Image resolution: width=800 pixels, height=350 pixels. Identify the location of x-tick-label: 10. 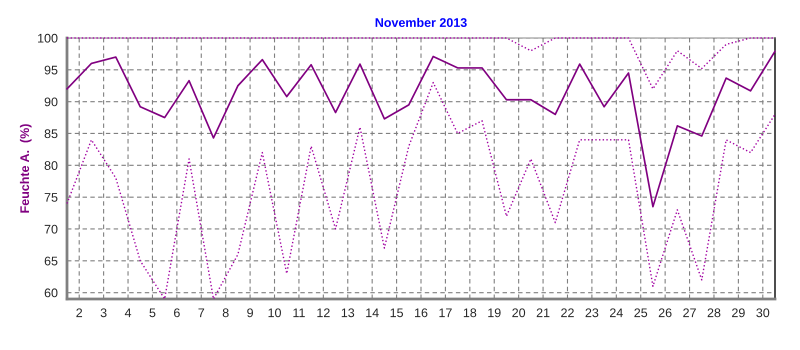
(274, 313).